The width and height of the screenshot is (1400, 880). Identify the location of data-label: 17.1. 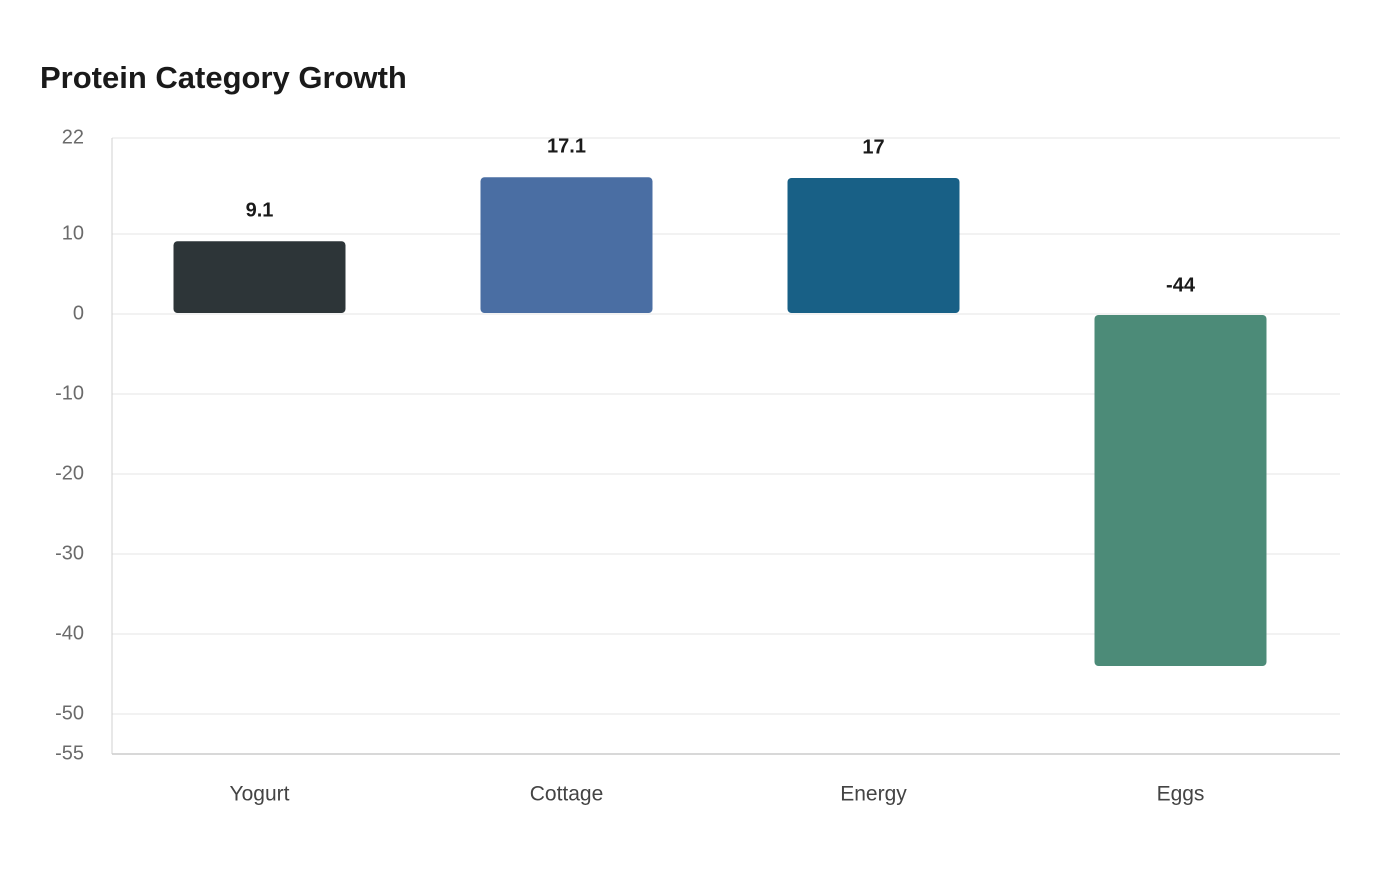
(566, 146).